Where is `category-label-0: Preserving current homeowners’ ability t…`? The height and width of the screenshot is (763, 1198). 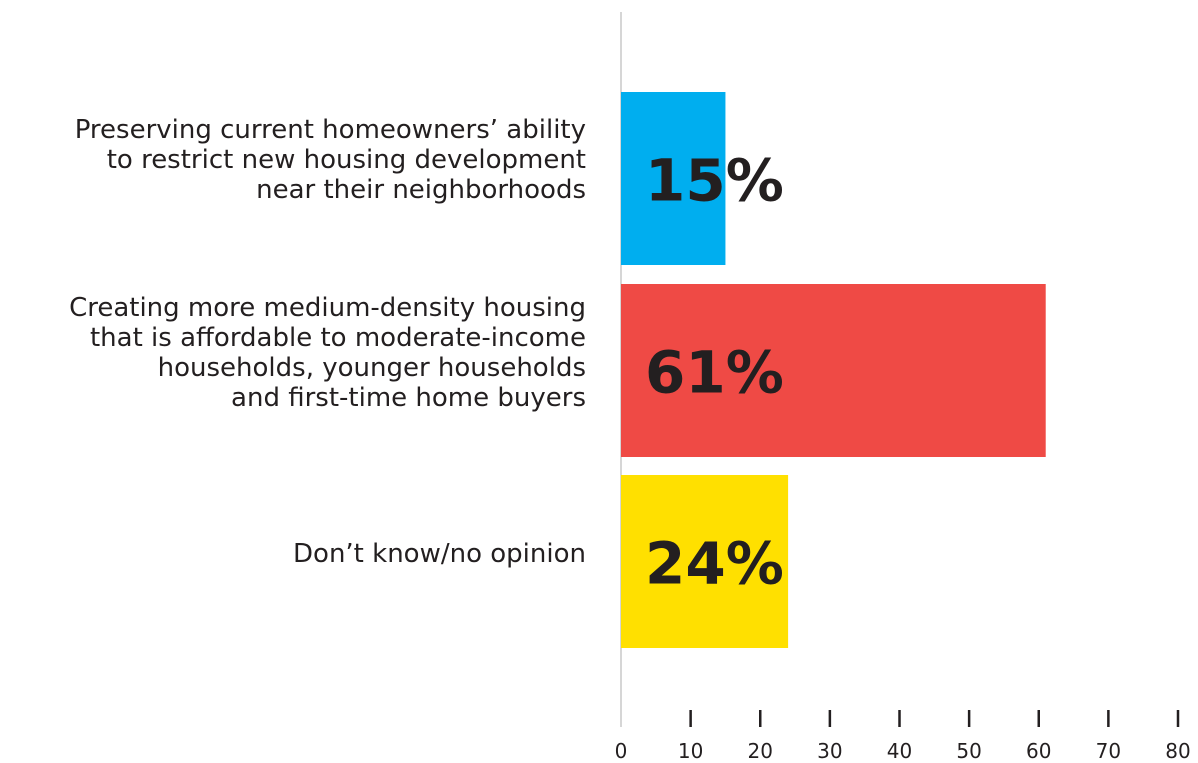 category-label-0: Preserving current homeowners’ ability t… is located at coordinates (330, 160).